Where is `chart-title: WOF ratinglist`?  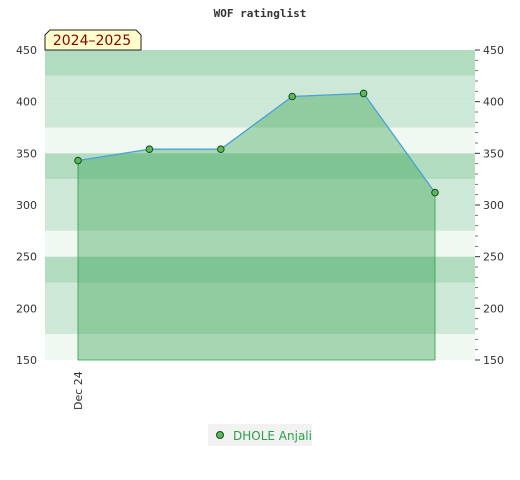 chart-title: WOF ratinglist is located at coordinates (260, 13).